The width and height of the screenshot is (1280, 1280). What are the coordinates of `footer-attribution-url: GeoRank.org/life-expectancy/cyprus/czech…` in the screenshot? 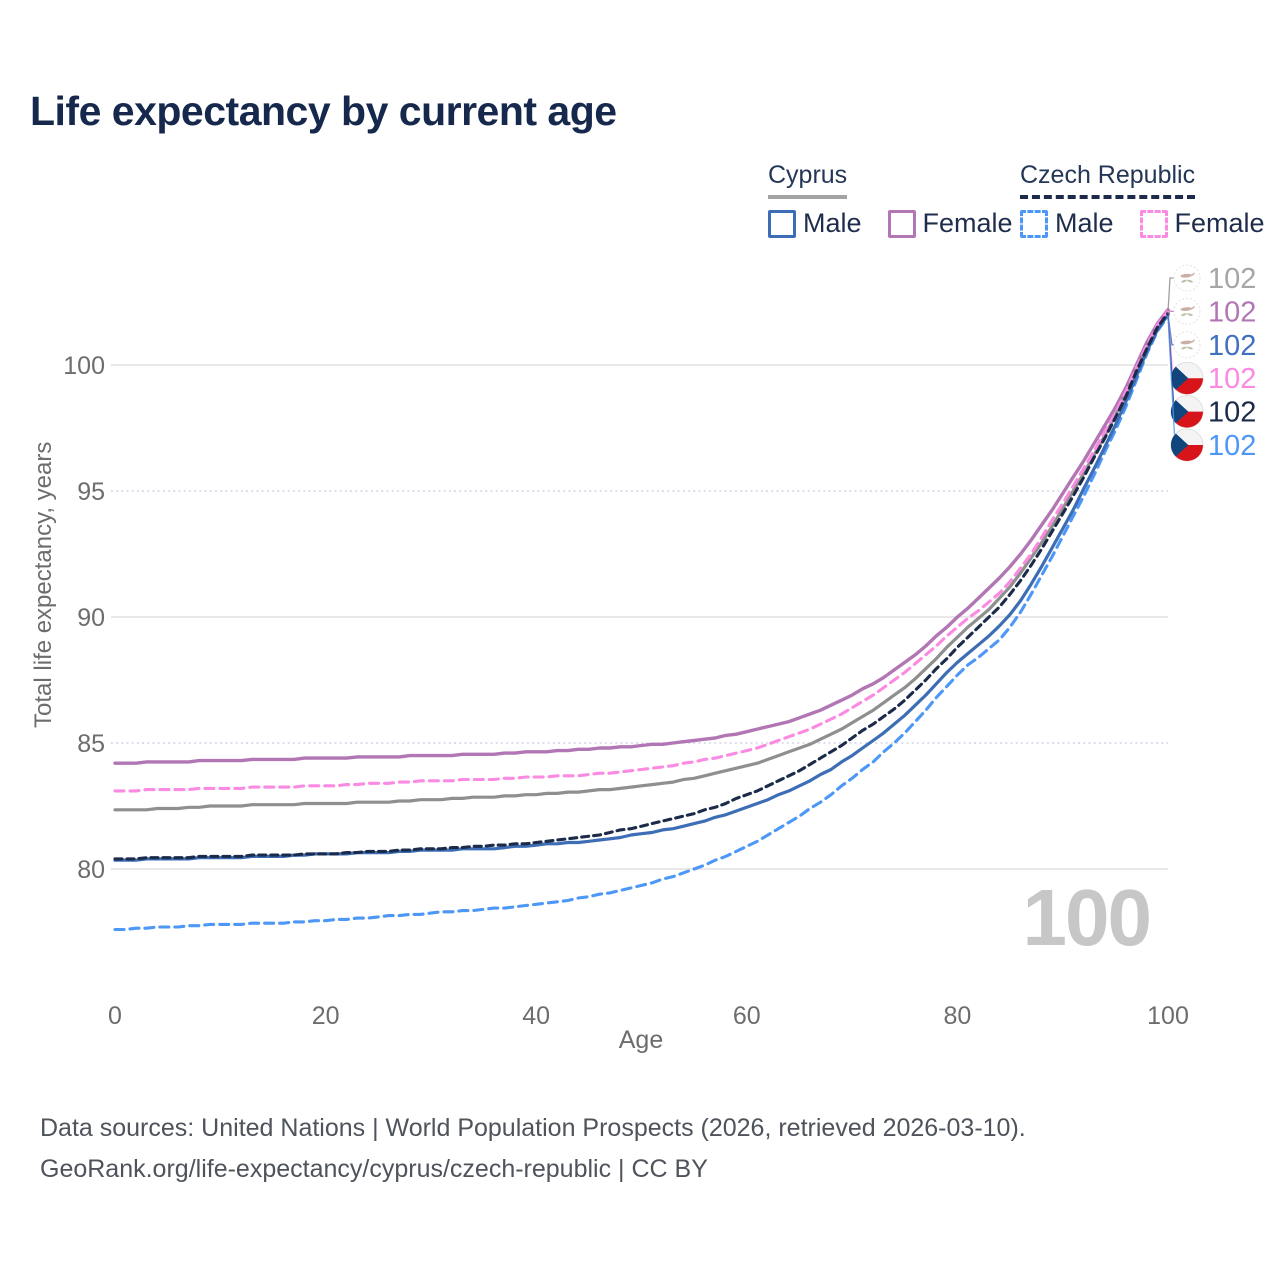 It's located at (374, 1169).